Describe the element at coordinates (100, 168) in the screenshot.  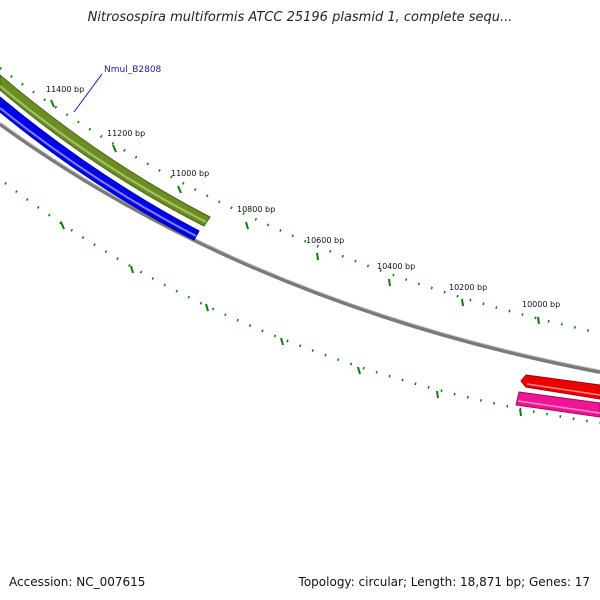
I see `gene-blue` at that location.